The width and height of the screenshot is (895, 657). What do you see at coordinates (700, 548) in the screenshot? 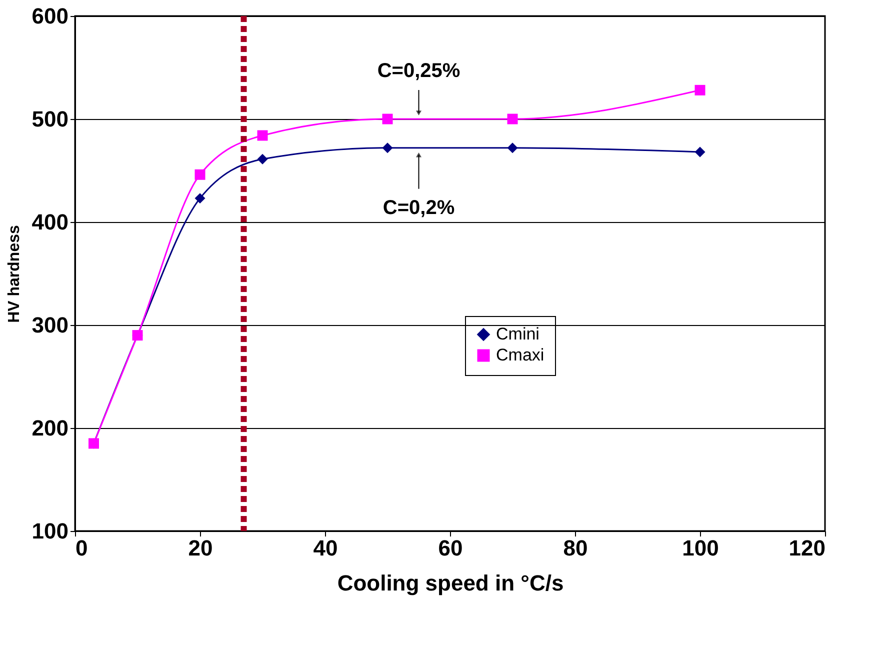
I see `x-tick-label: 100` at bounding box center [700, 548].